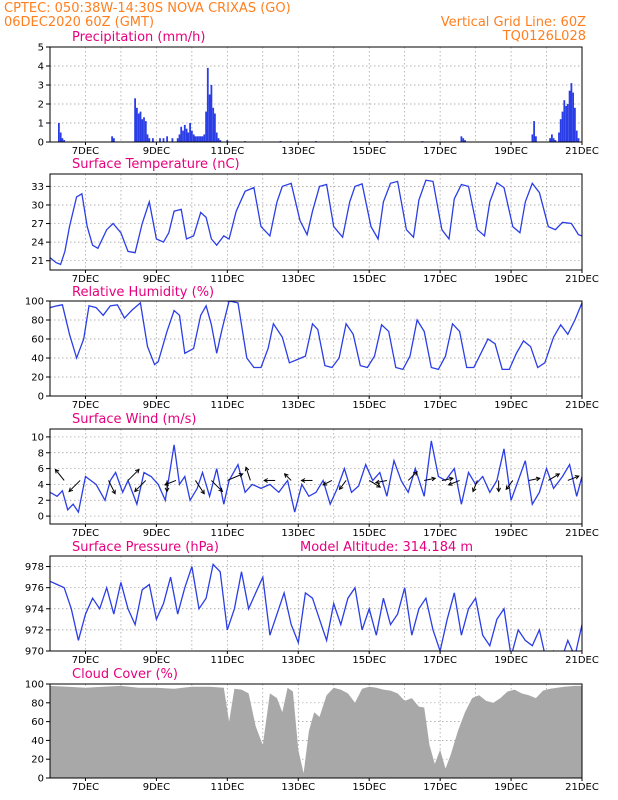  I want to click on header-model-id: TQ0126L028, so click(544, 36).